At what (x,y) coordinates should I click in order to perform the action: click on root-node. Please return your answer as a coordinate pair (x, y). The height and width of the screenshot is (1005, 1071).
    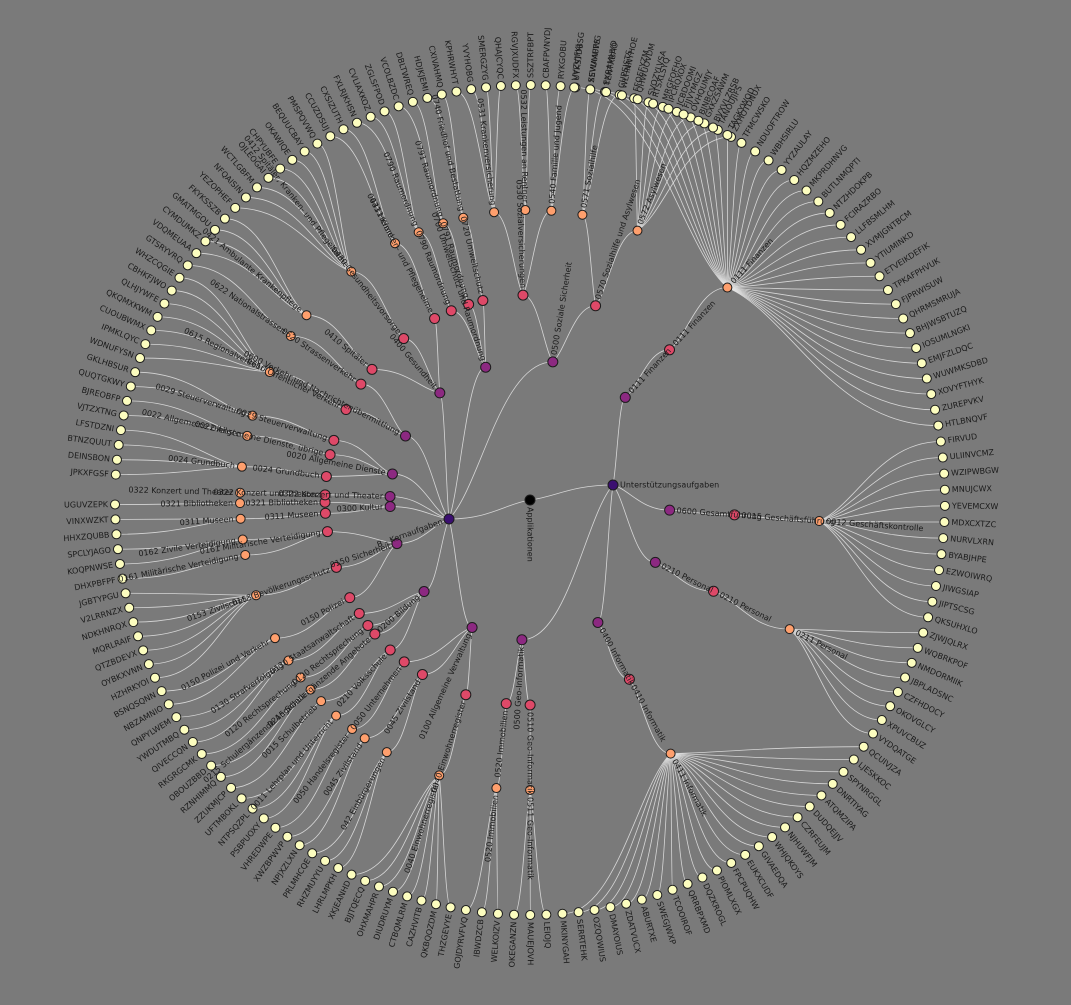
    Looking at the image, I should click on (530, 500).